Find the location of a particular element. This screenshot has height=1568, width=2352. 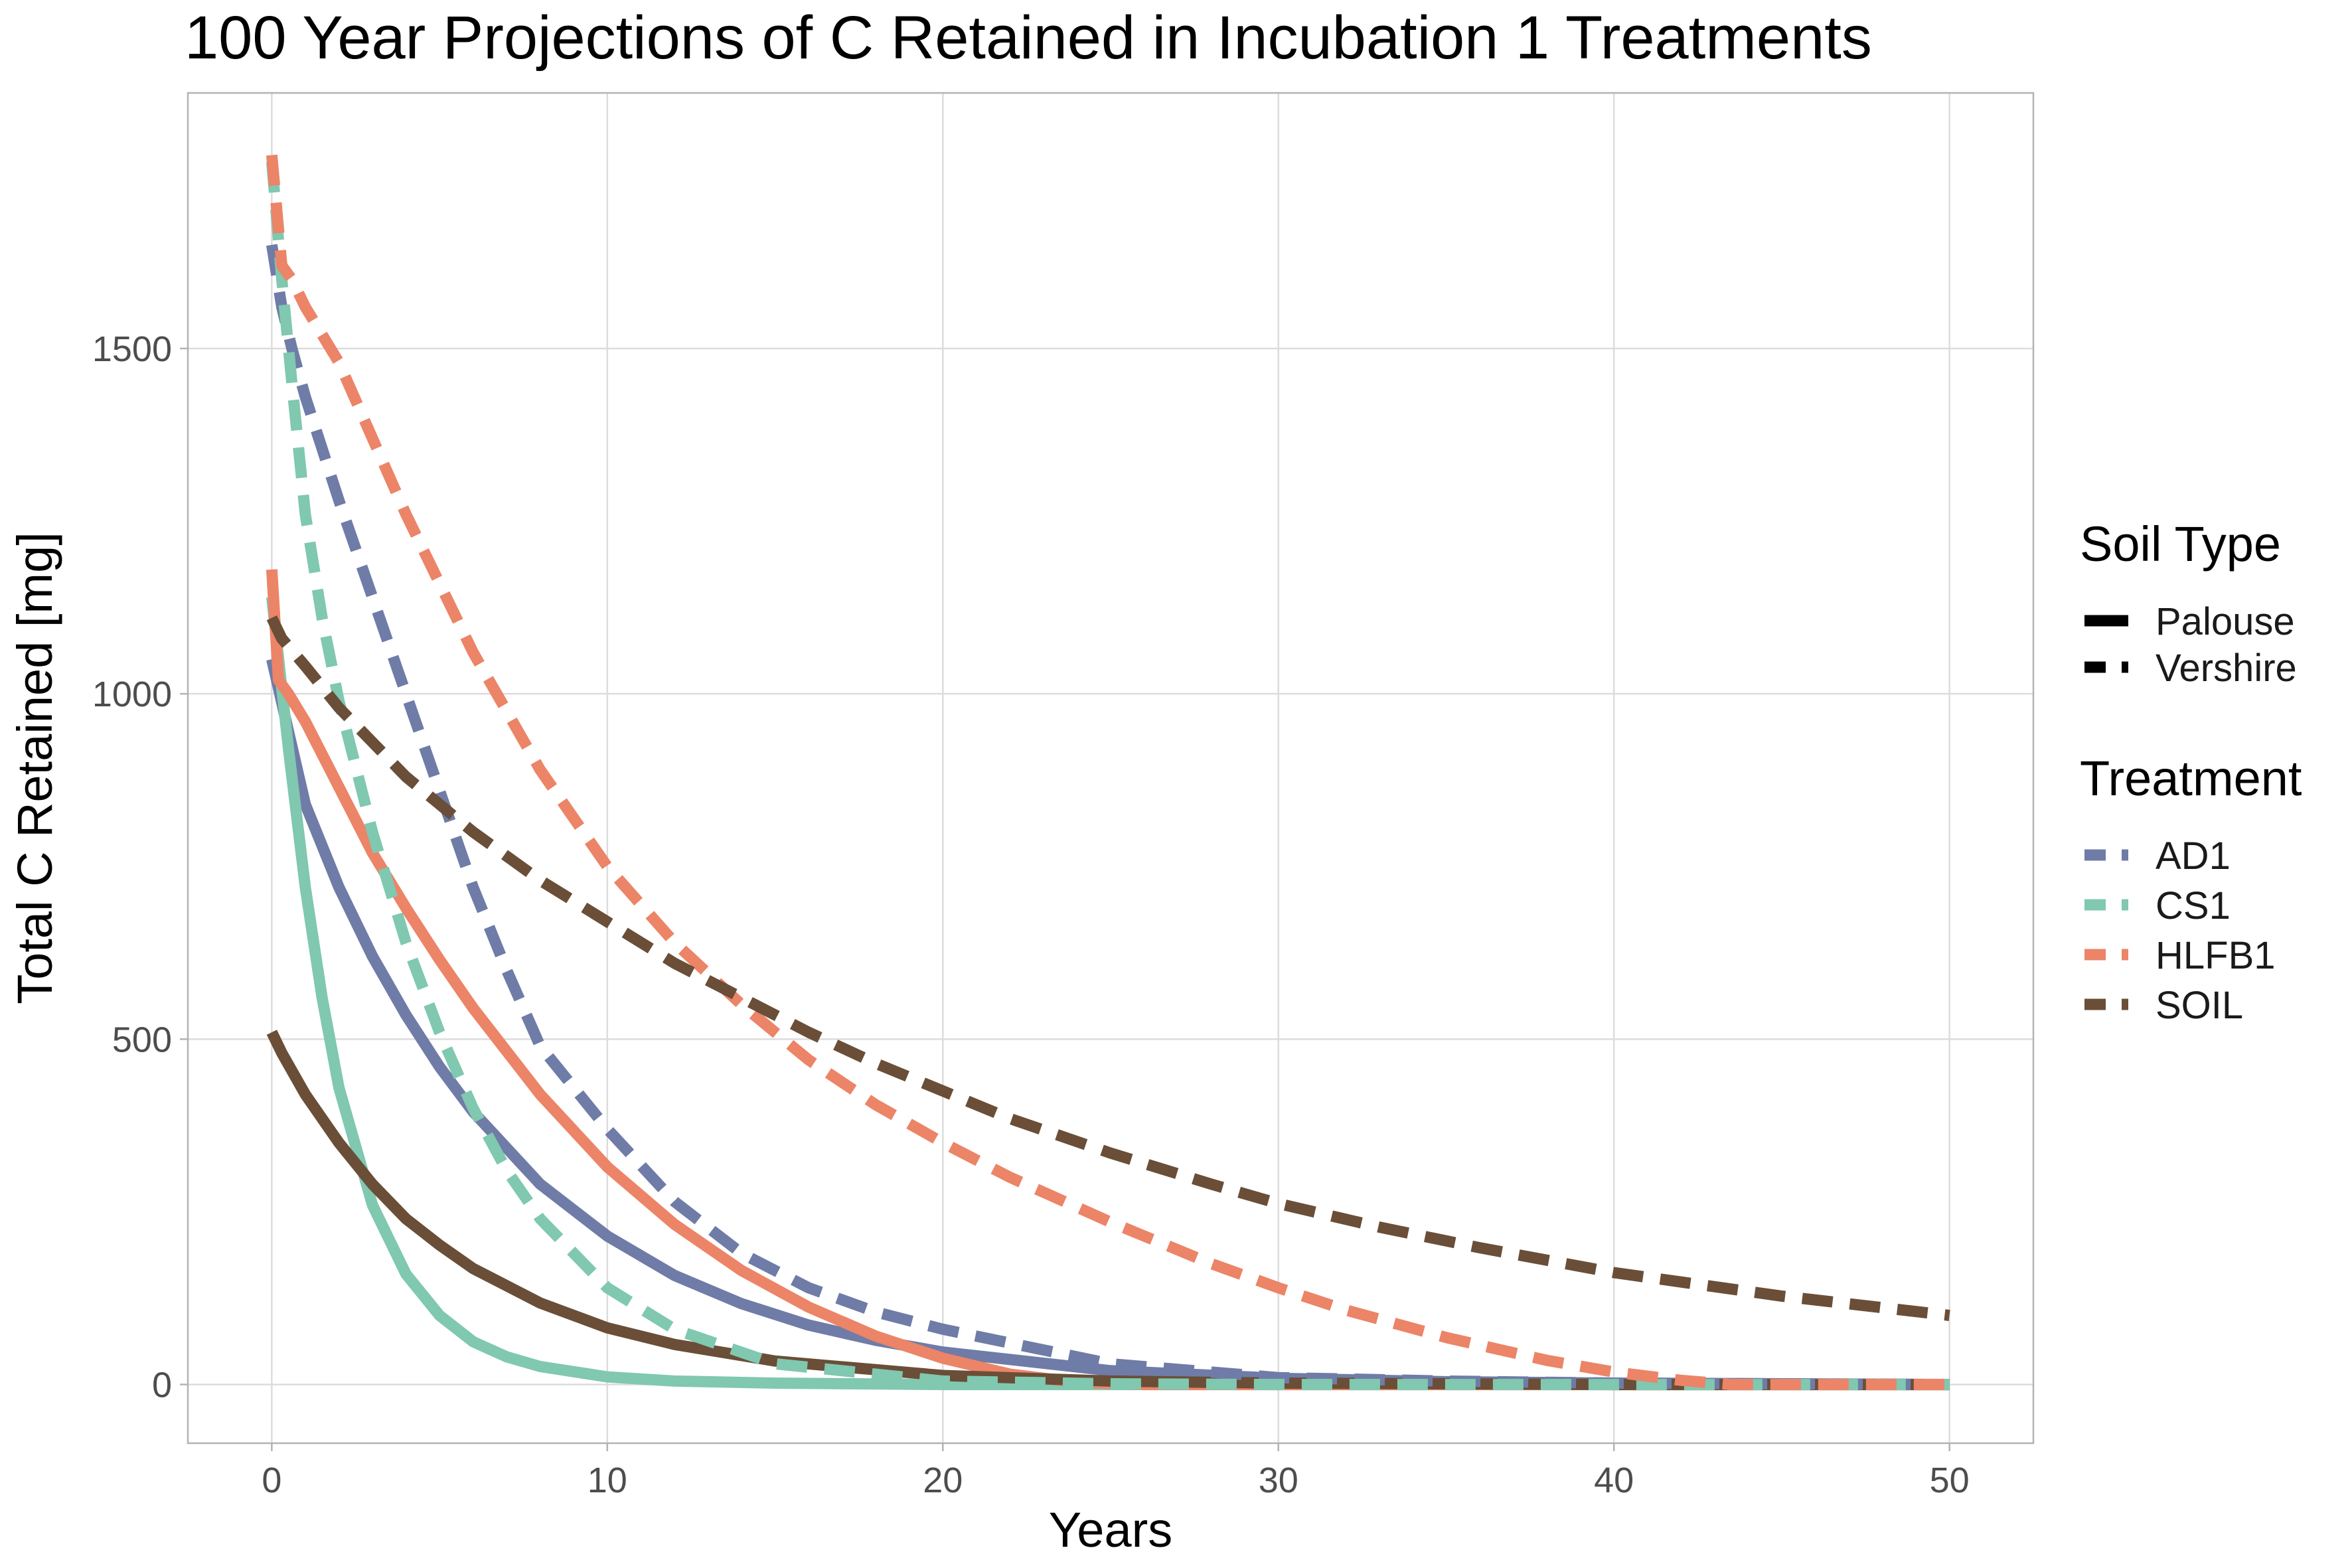

x-tick-label: 0 is located at coordinates (271, 1480).